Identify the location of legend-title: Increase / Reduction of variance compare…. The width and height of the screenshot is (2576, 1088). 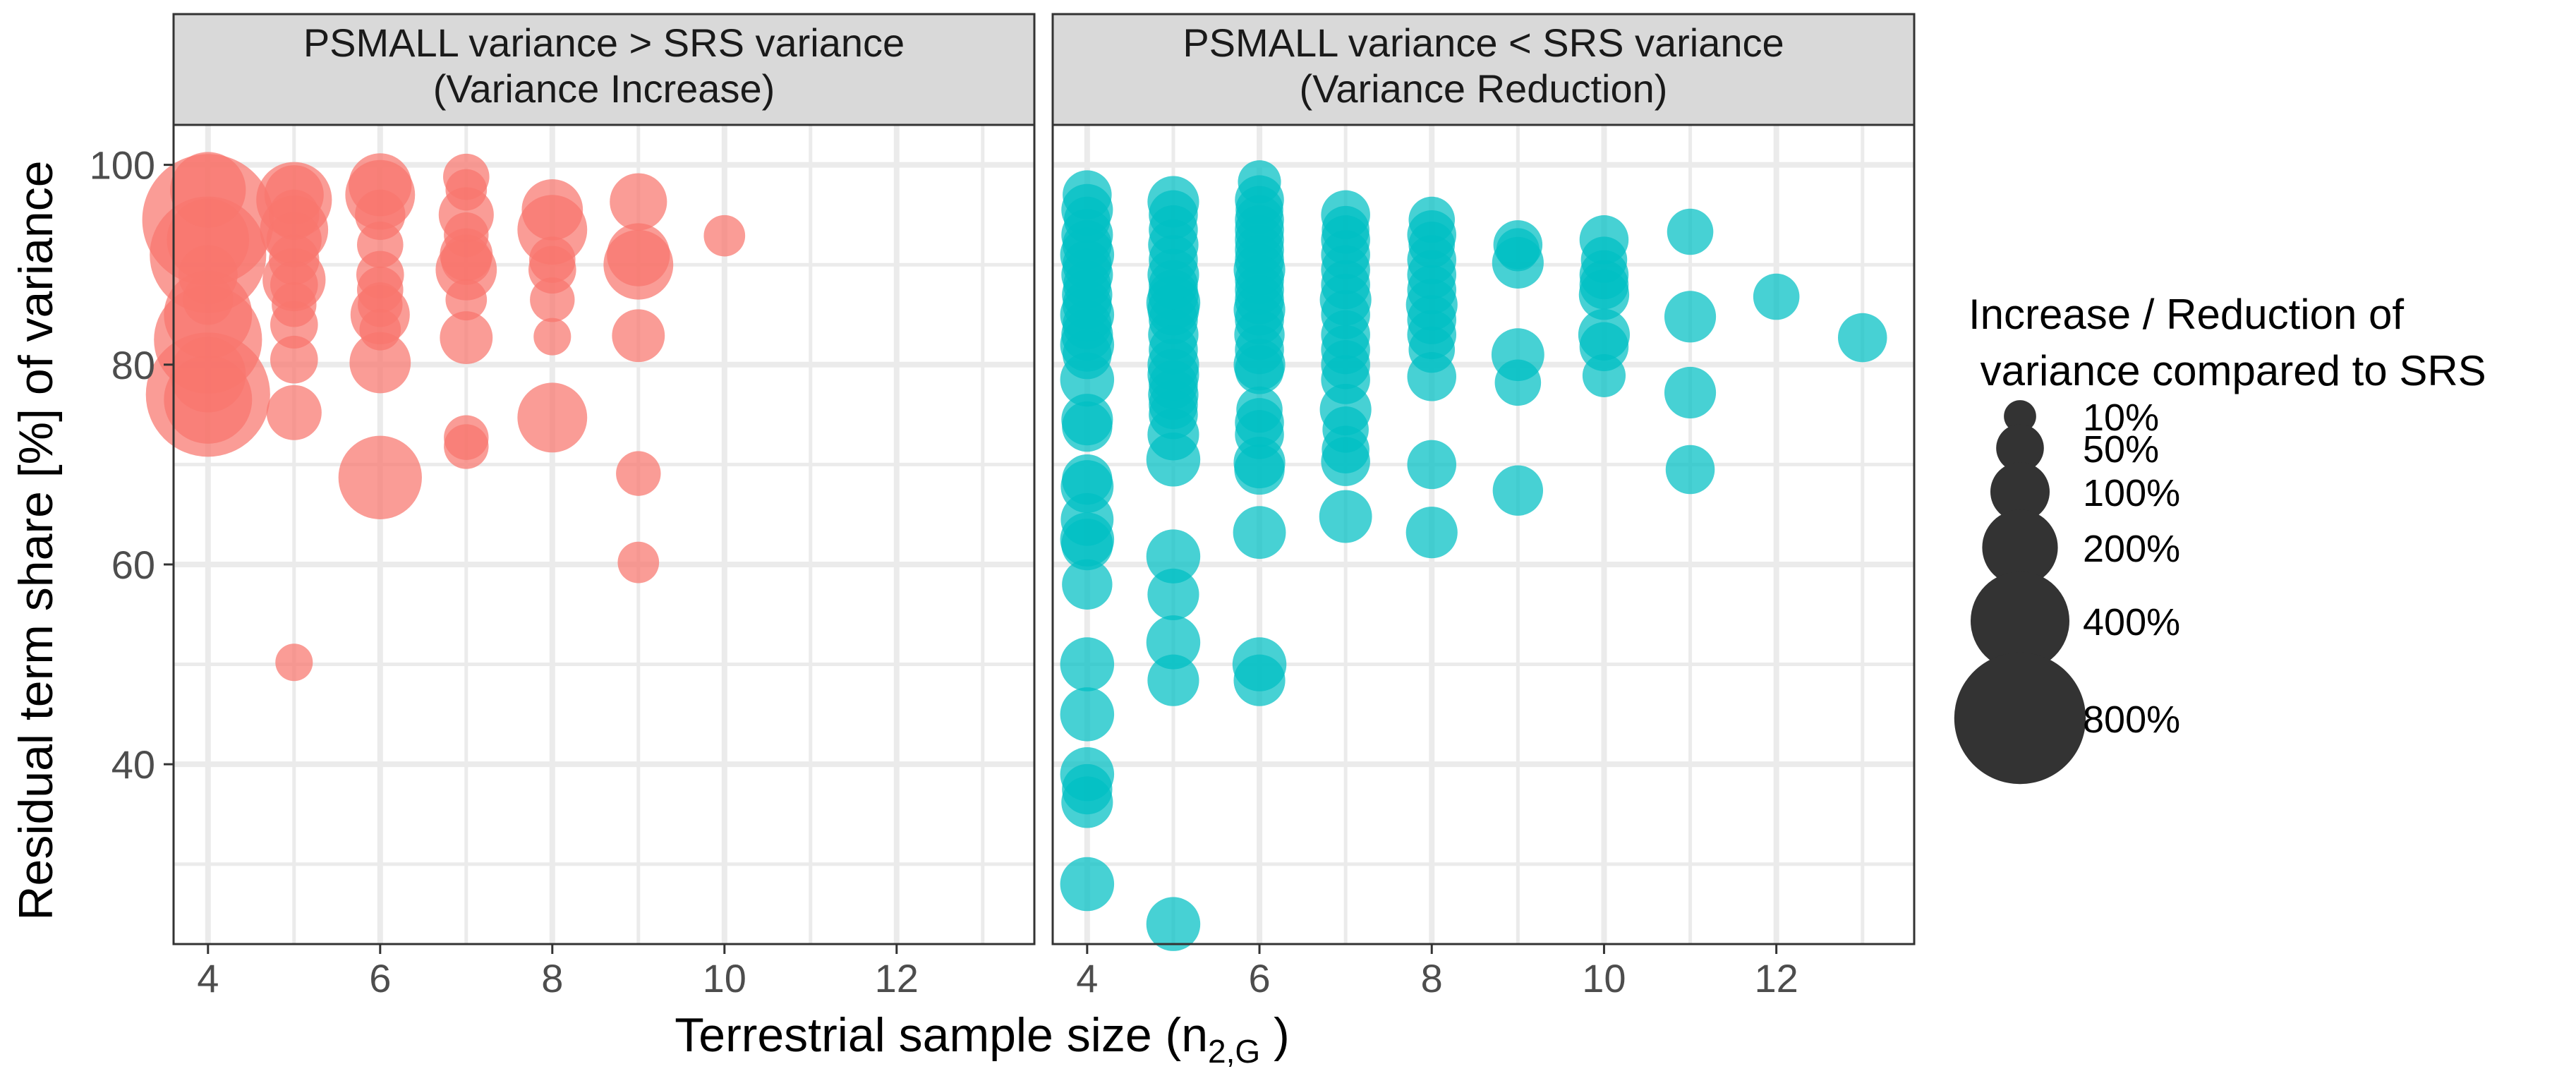
(2227, 342).